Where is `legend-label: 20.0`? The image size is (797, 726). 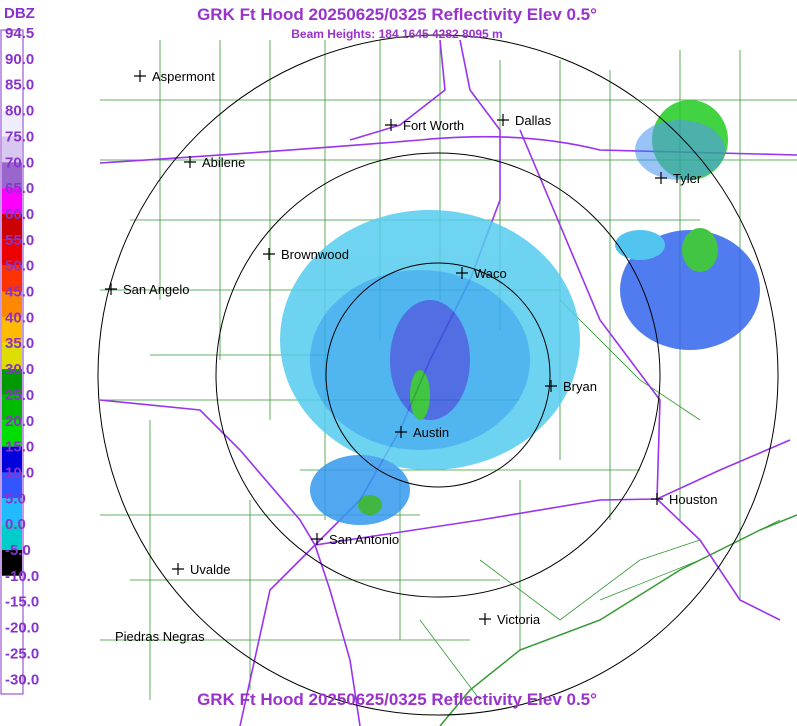
legend-label: 20.0 is located at coordinates (19, 421).